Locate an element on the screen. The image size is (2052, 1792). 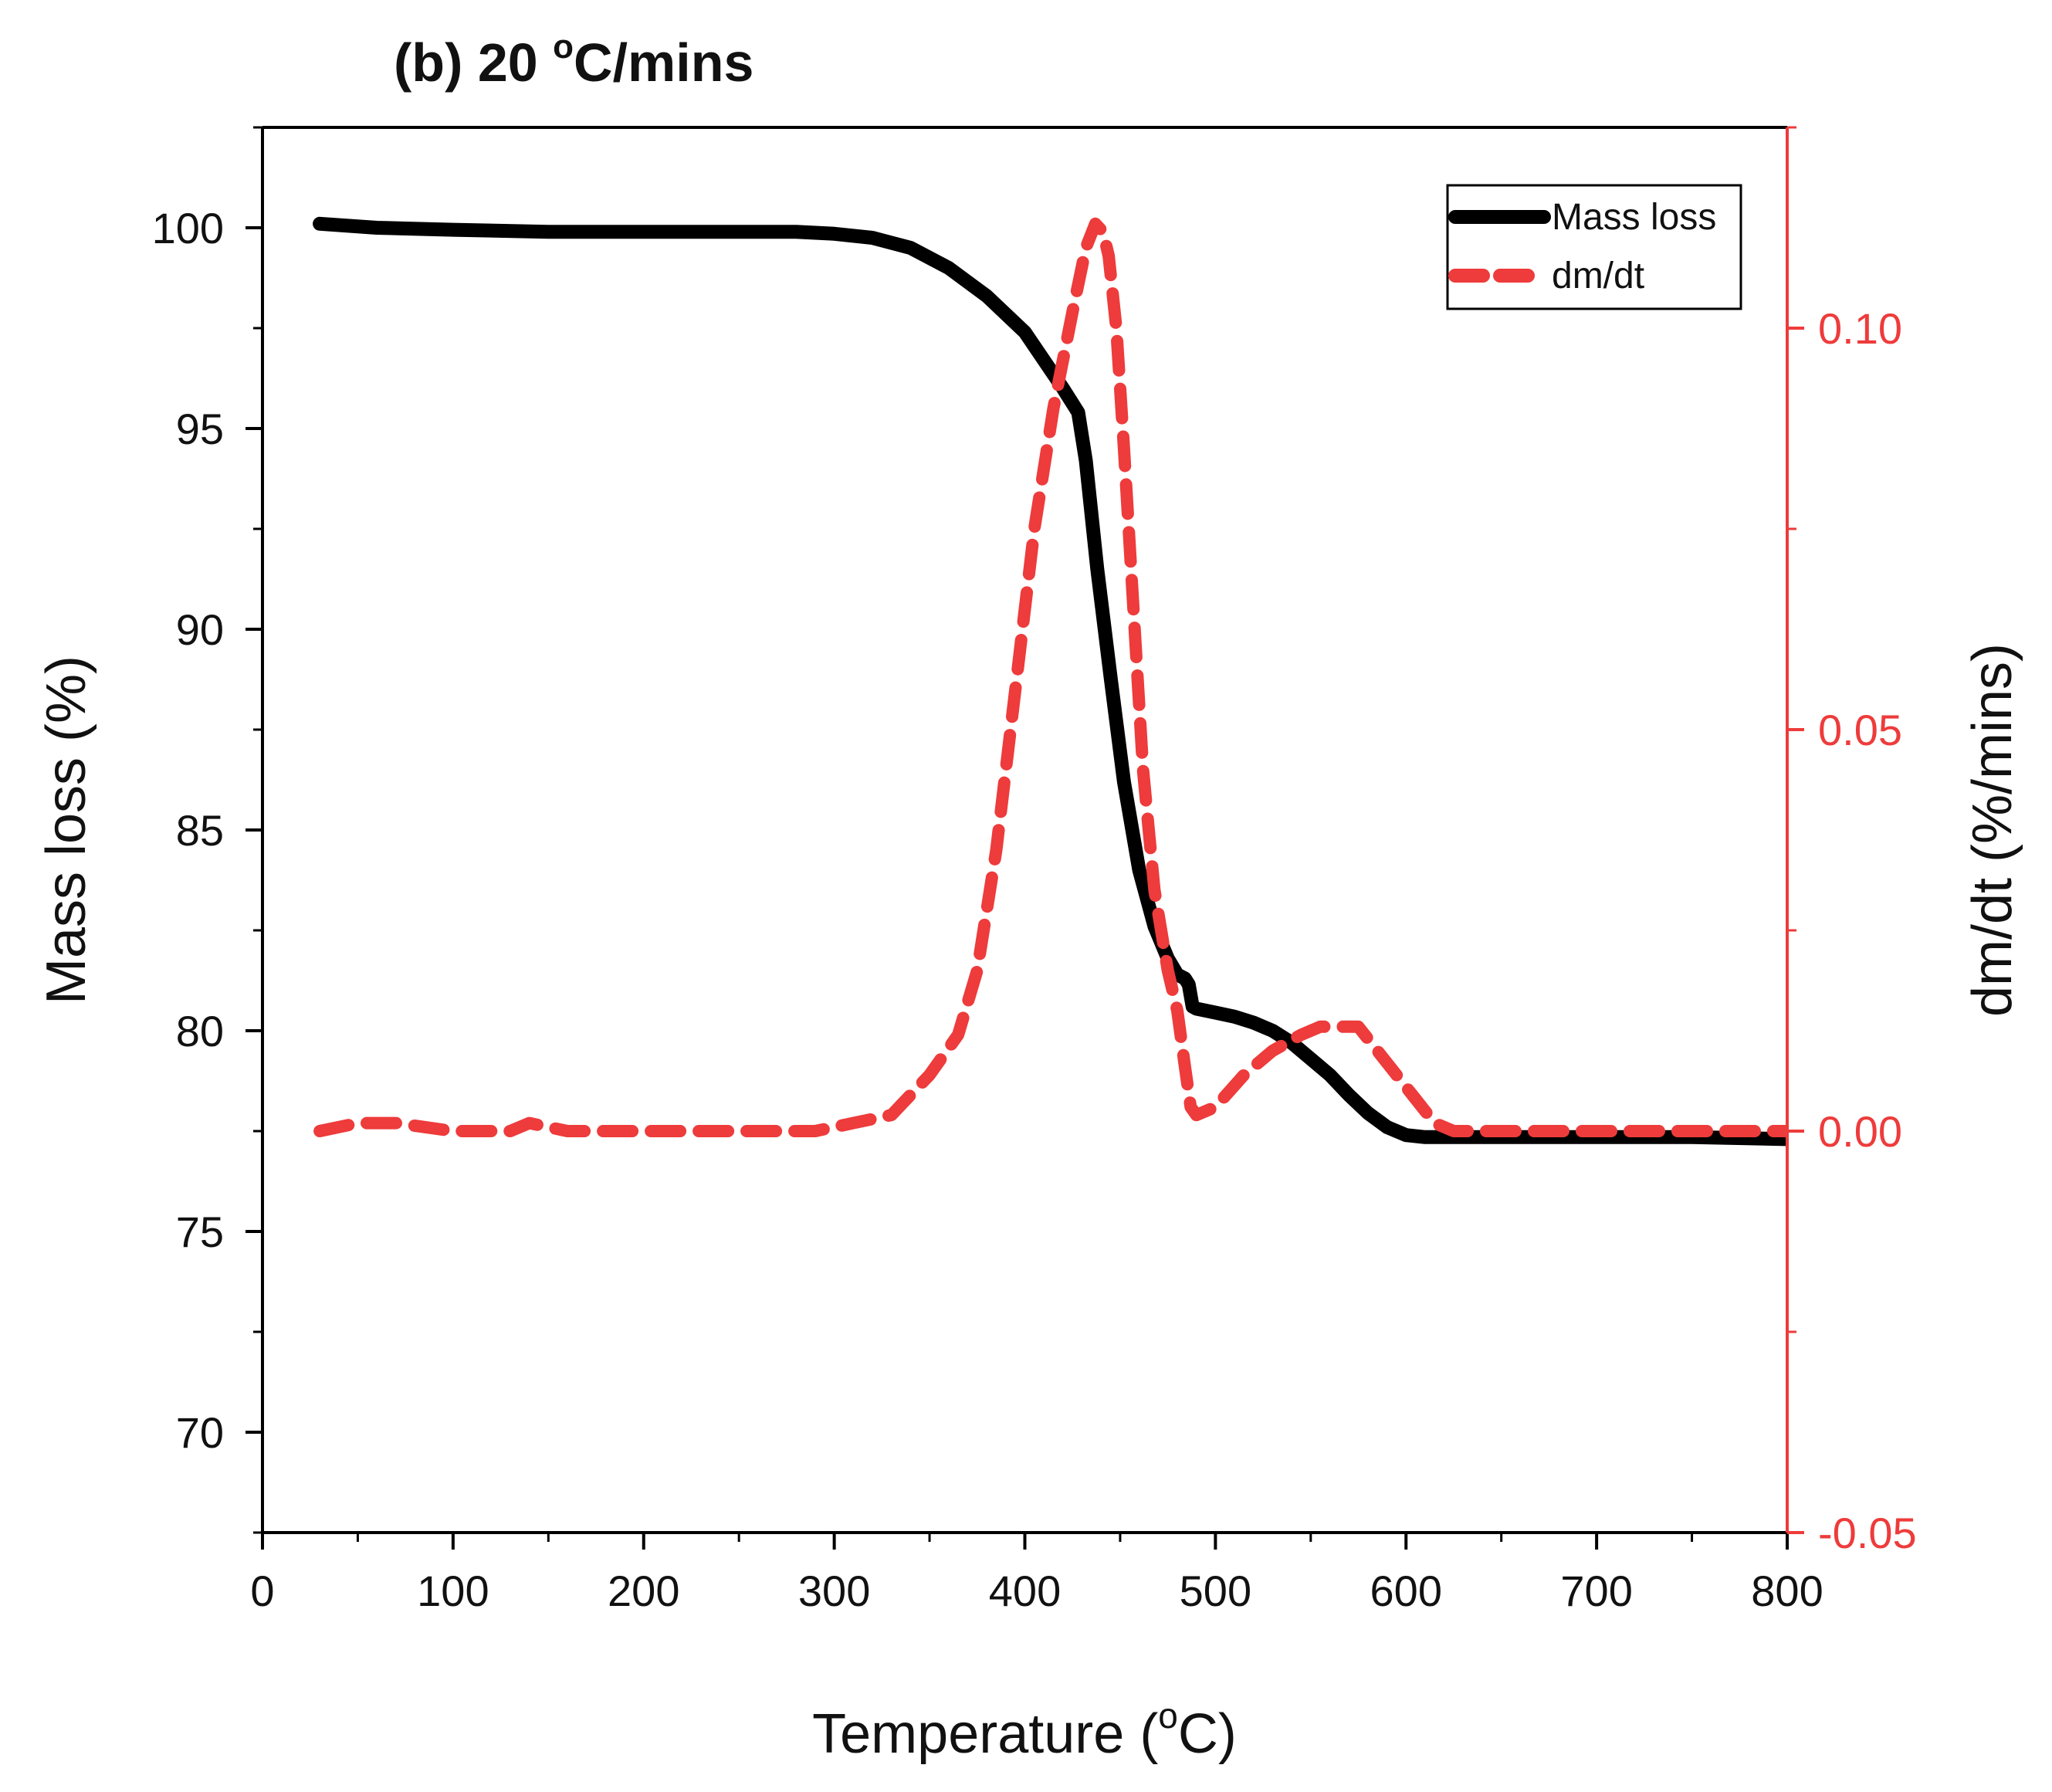
x-tick-label: 500 is located at coordinates (1215, 1591).